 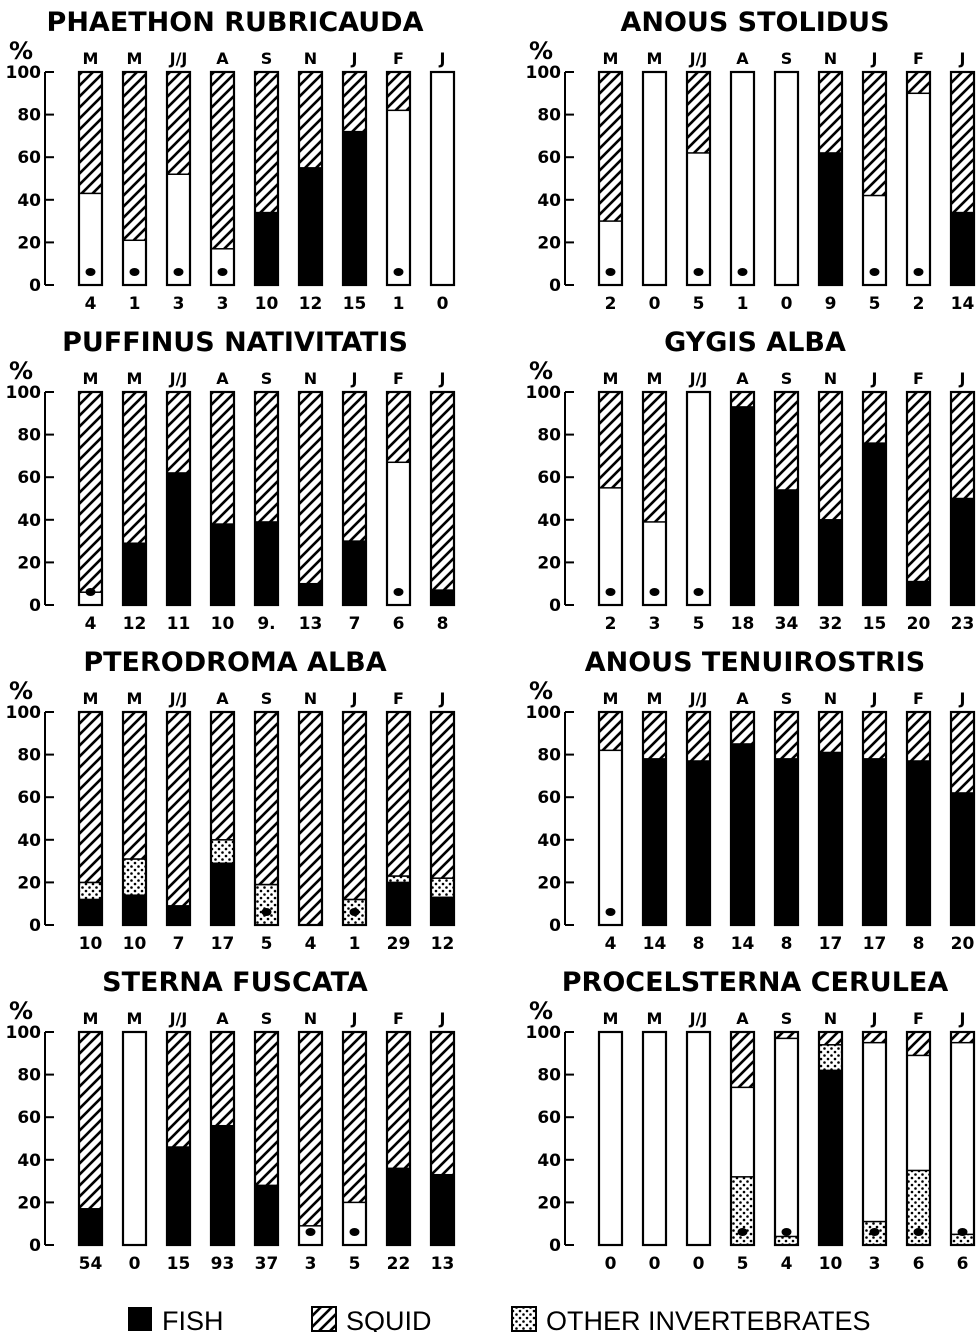 What do you see at coordinates (919, 1264) in the screenshot?
I see `sample-size-label: 6` at bounding box center [919, 1264].